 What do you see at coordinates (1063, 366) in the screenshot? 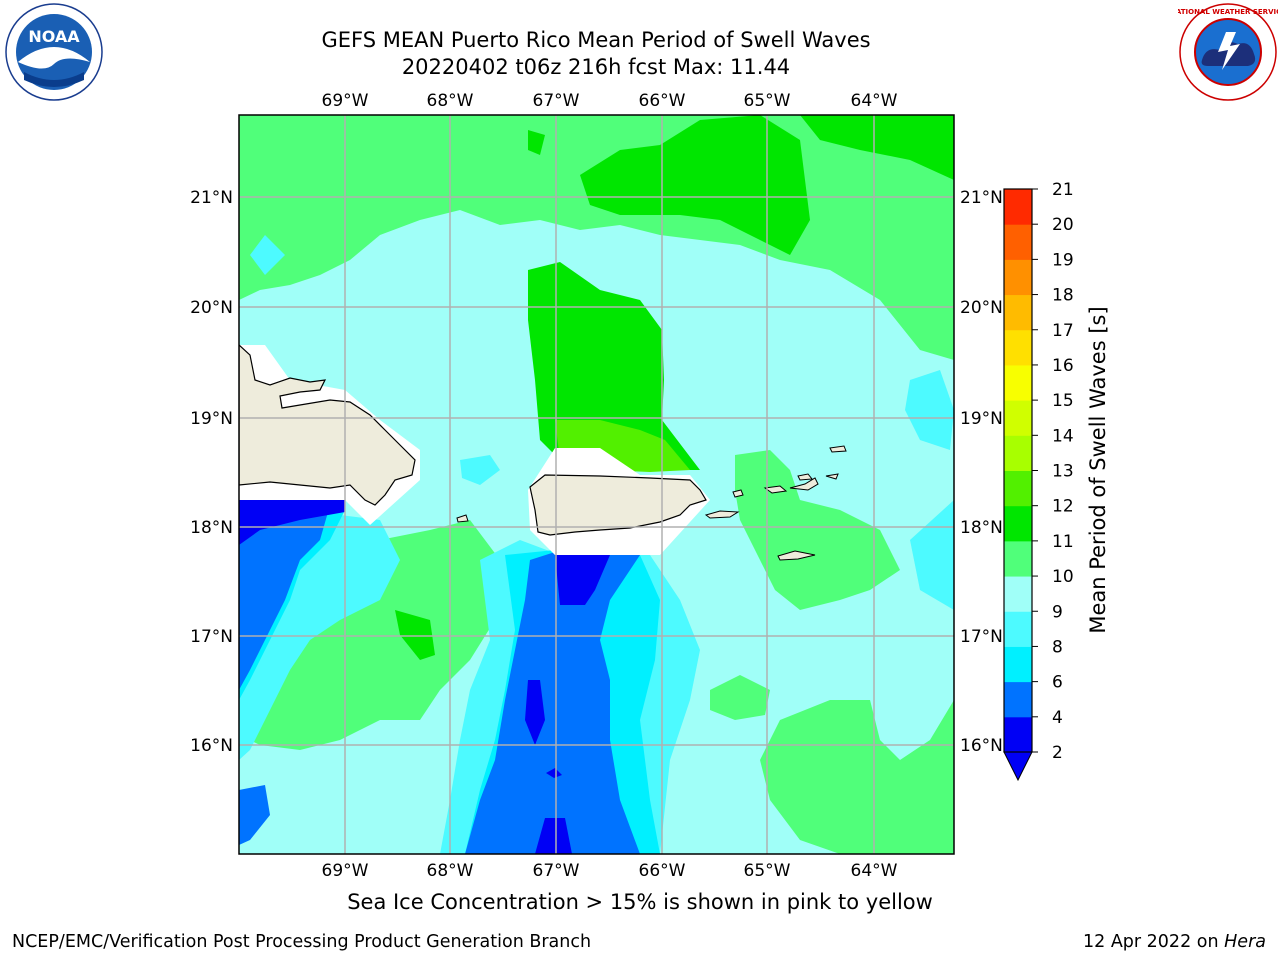
I see `colorbar-tick-label: 16` at bounding box center [1063, 366].